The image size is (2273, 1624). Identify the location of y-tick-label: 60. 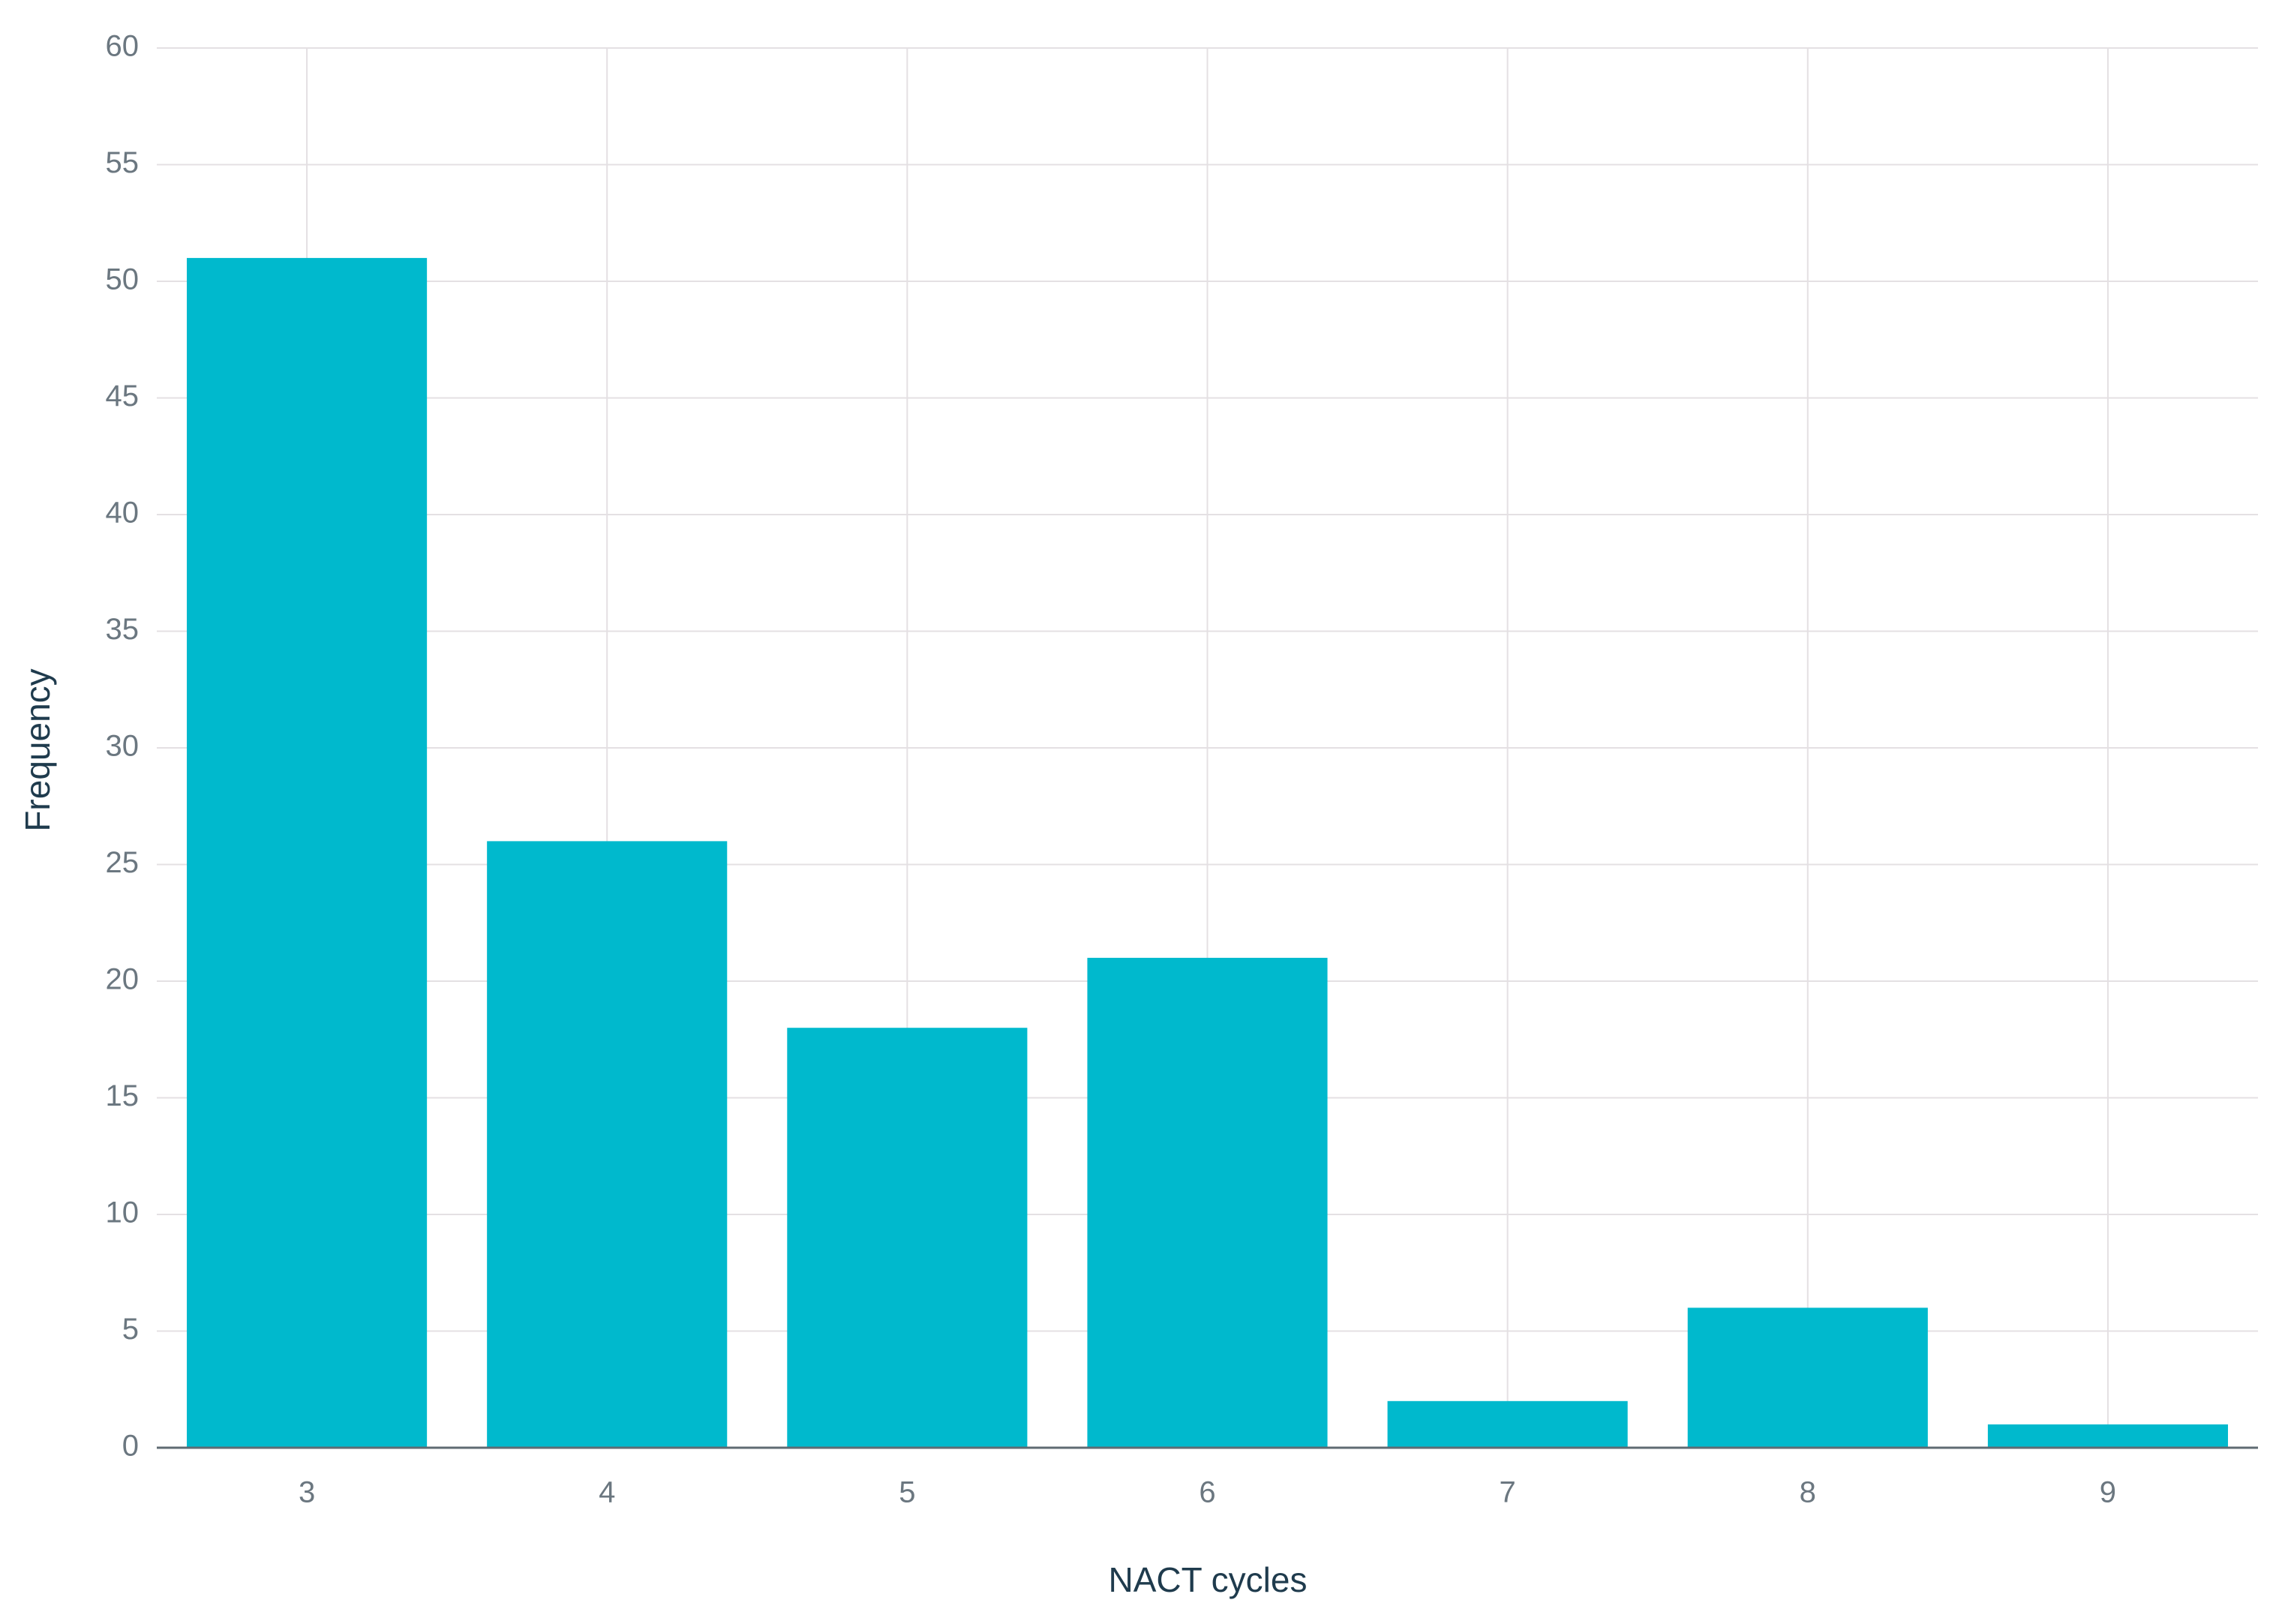
(123, 46).